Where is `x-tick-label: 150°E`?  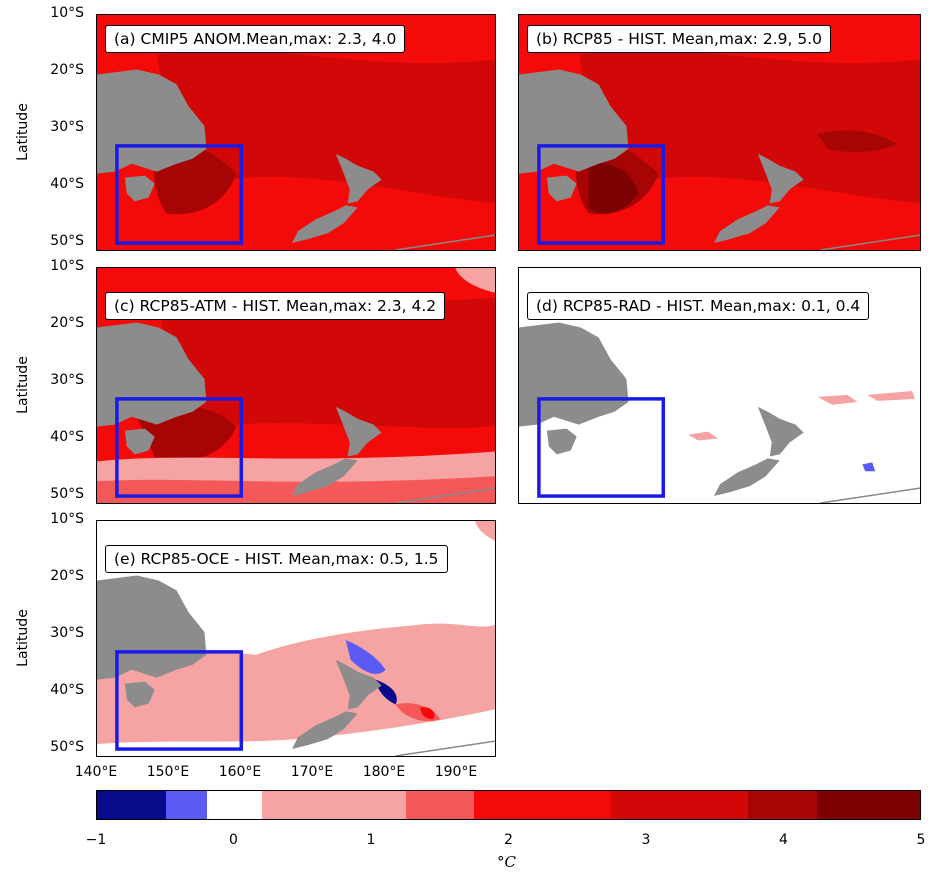 x-tick-label: 150°E is located at coordinates (168, 772).